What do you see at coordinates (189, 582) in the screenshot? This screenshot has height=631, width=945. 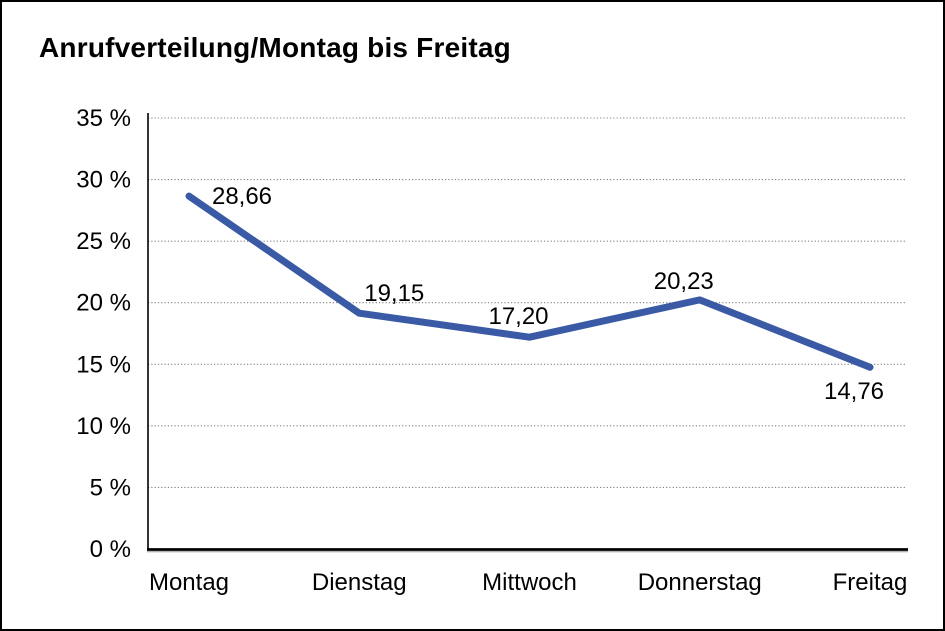 I see `x-tick-label: Montag` at bounding box center [189, 582].